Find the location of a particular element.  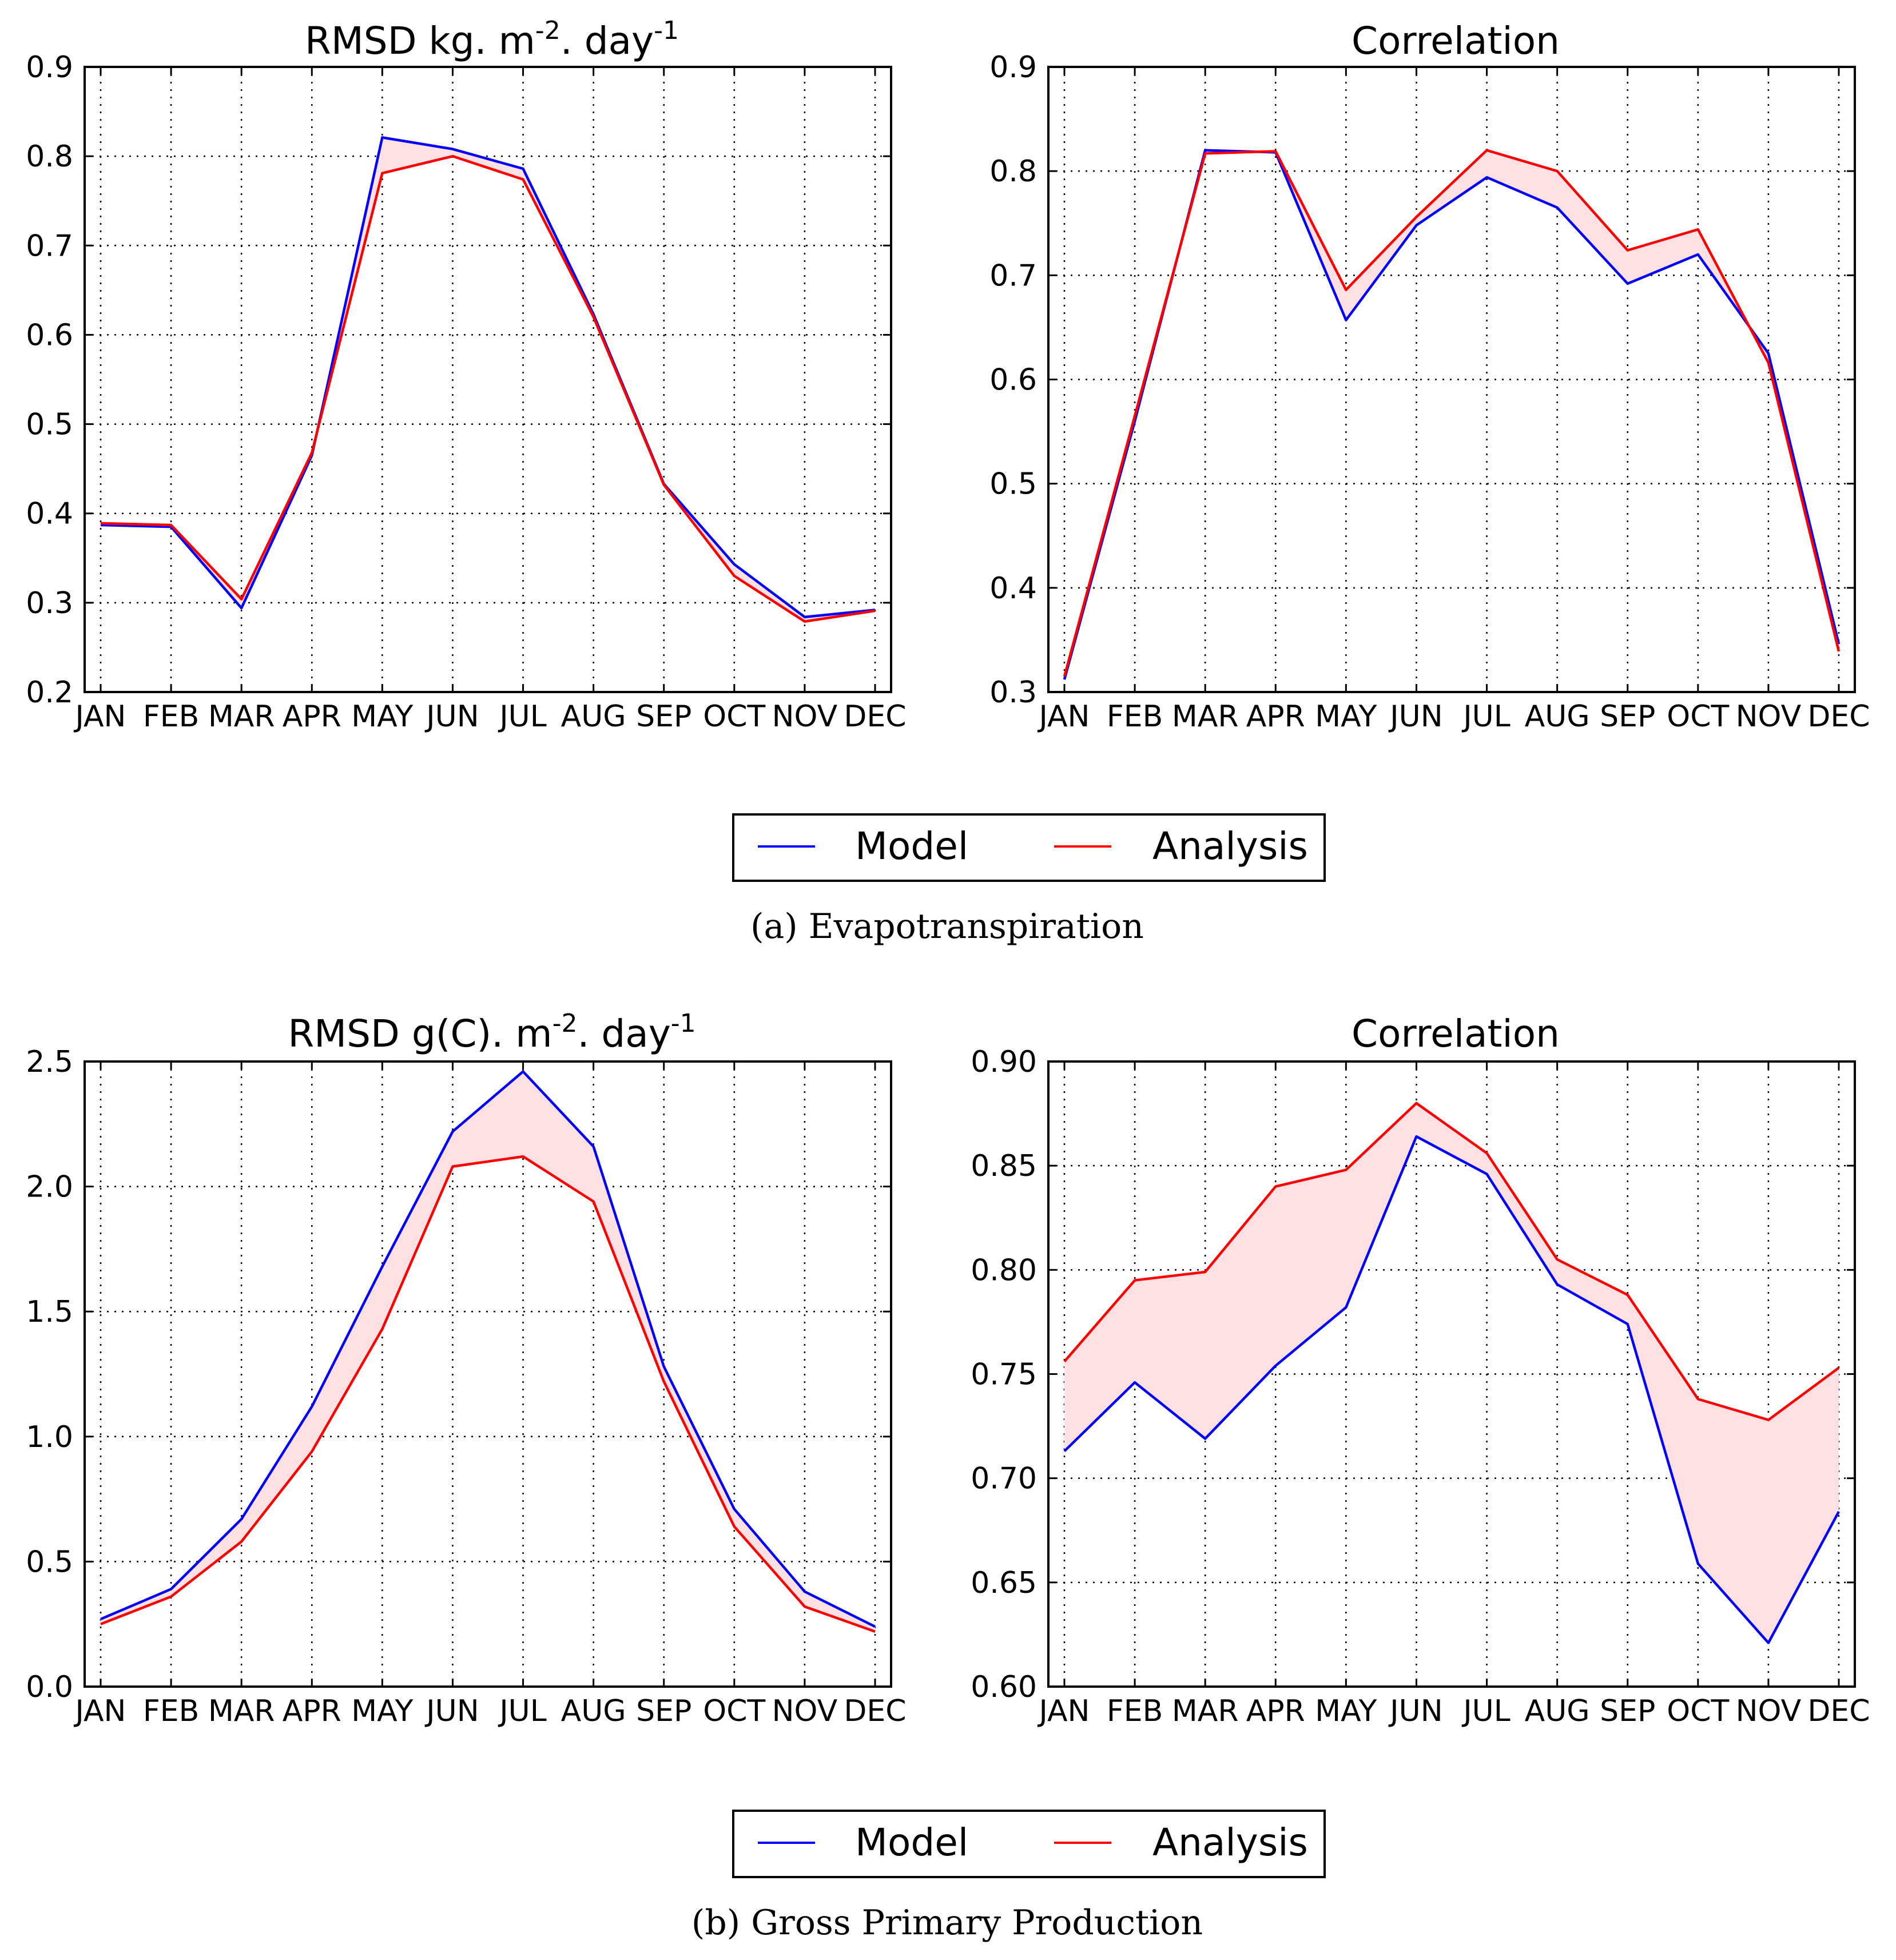

y-tick-label: 1.5 is located at coordinates (49, 1312).